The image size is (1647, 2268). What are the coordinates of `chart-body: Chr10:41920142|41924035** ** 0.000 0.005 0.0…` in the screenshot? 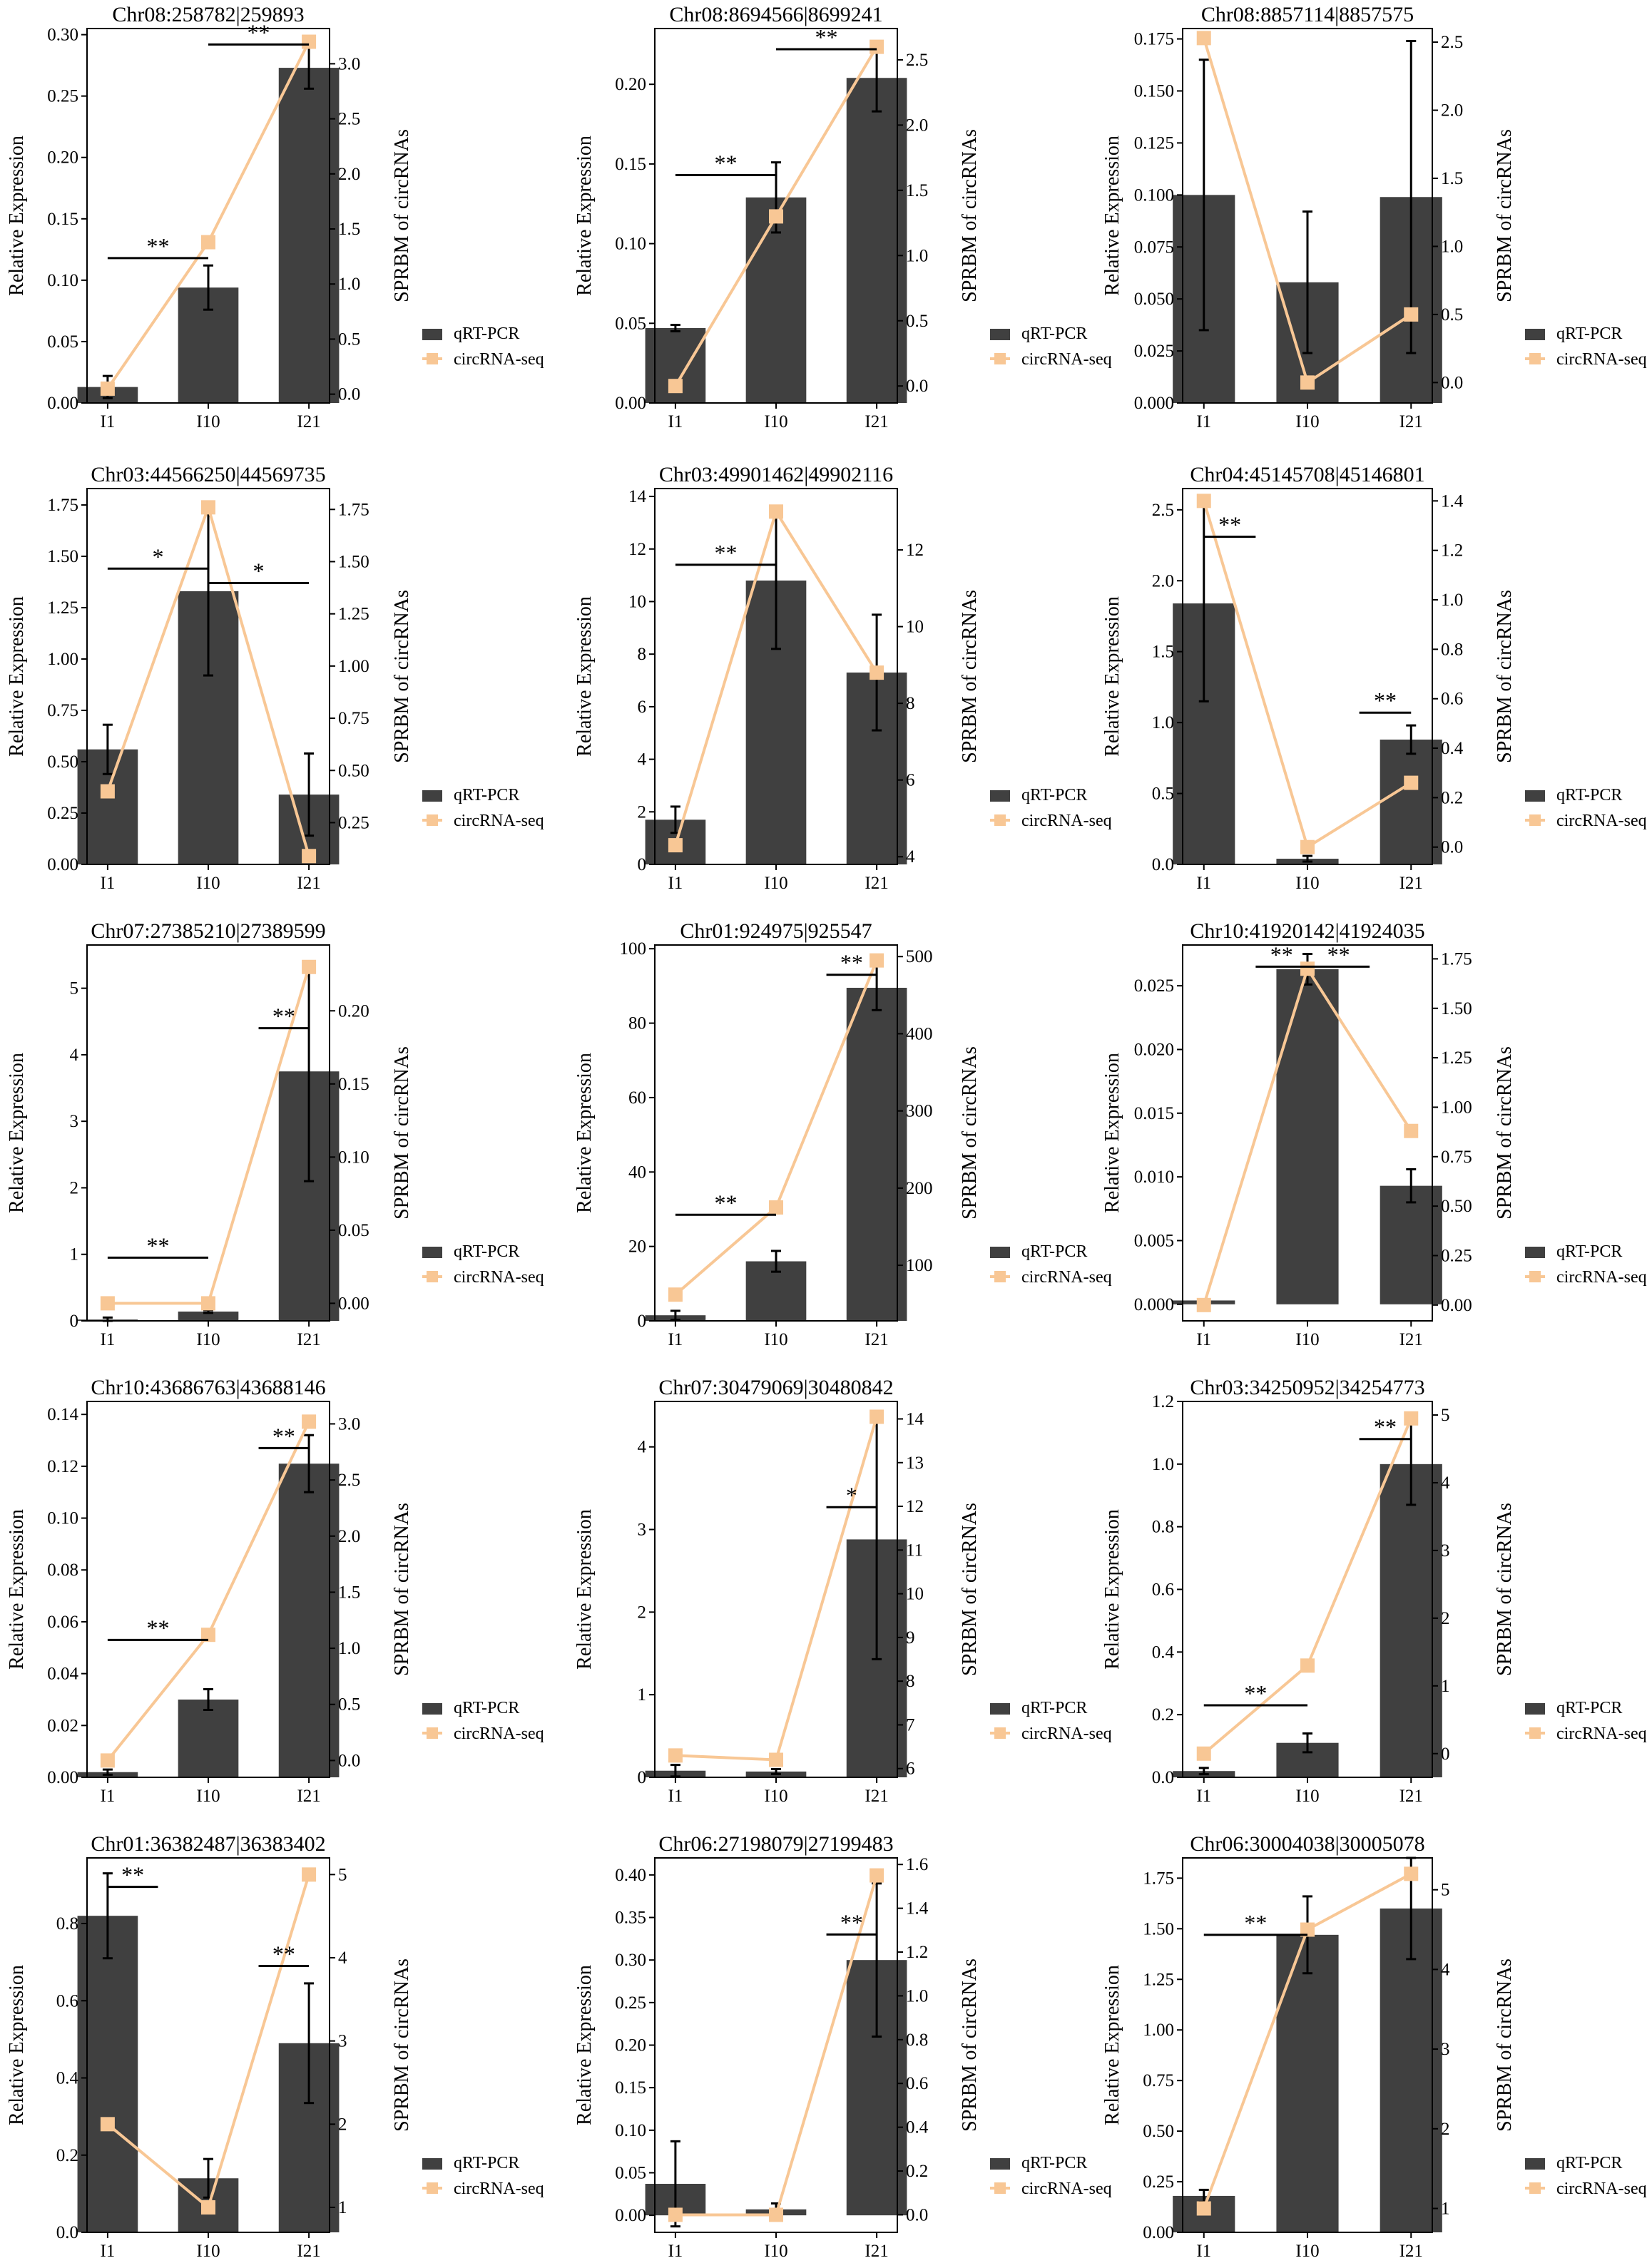 It's located at (1374, 1134).